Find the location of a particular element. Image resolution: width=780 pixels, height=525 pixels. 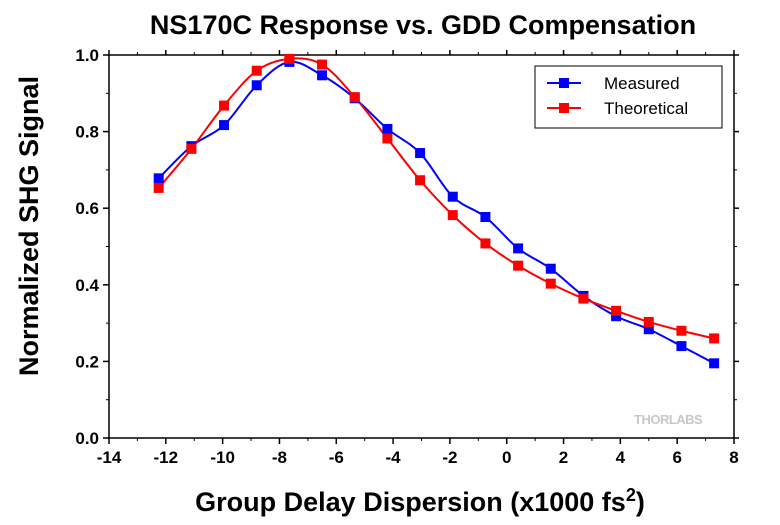

x-tick-label: -8 is located at coordinates (279, 457).